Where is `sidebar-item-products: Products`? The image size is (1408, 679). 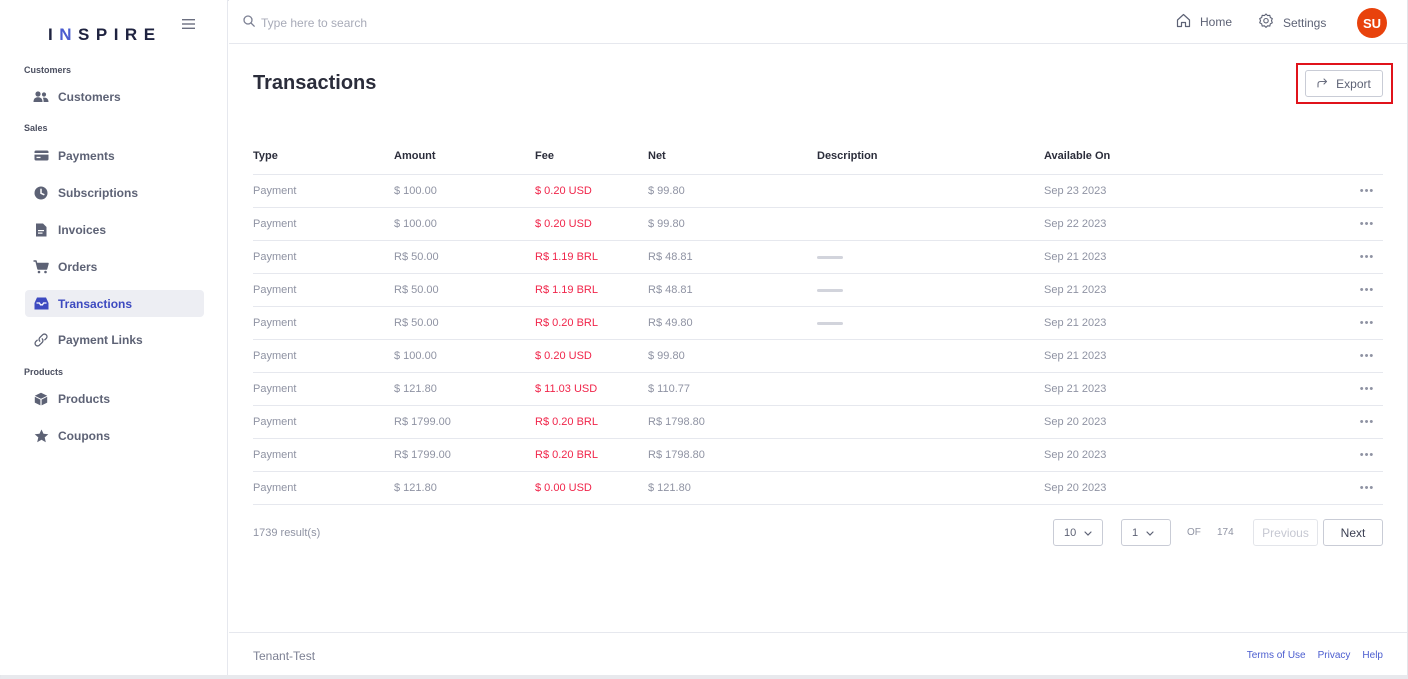
sidebar-item-products: Products is located at coordinates (114, 398).